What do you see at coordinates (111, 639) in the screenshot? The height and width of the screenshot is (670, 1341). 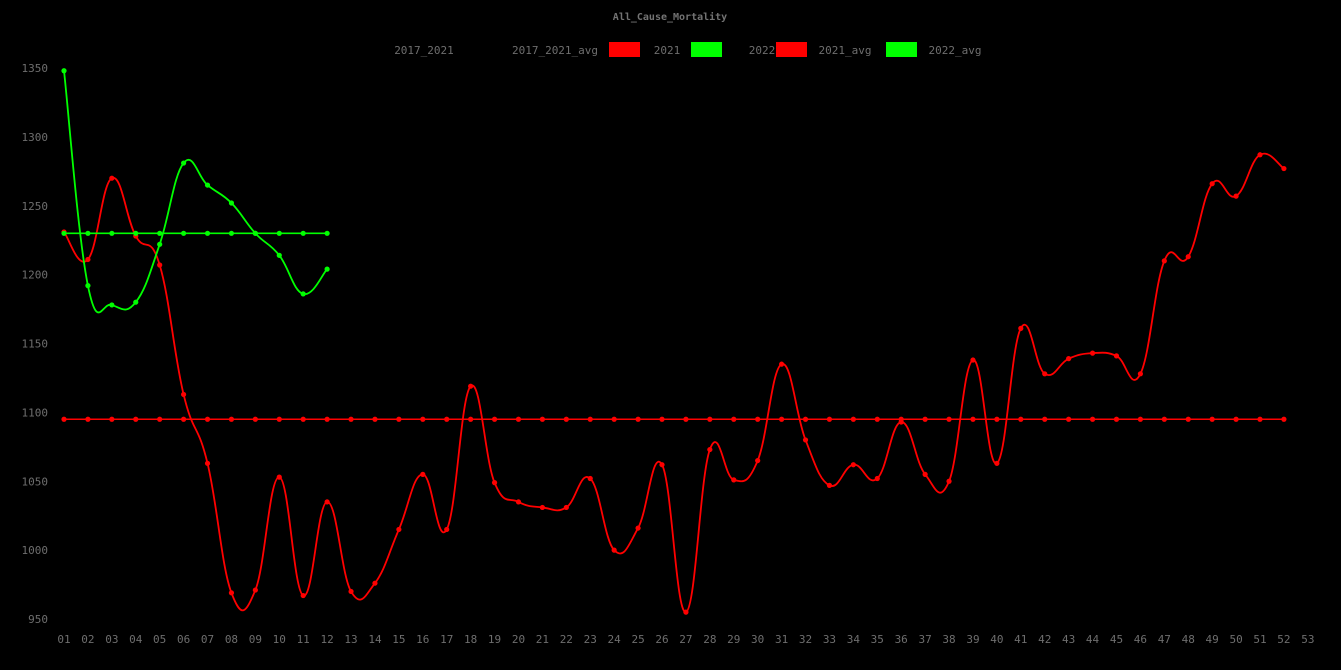 I see `x-tick-03: 03` at bounding box center [111, 639].